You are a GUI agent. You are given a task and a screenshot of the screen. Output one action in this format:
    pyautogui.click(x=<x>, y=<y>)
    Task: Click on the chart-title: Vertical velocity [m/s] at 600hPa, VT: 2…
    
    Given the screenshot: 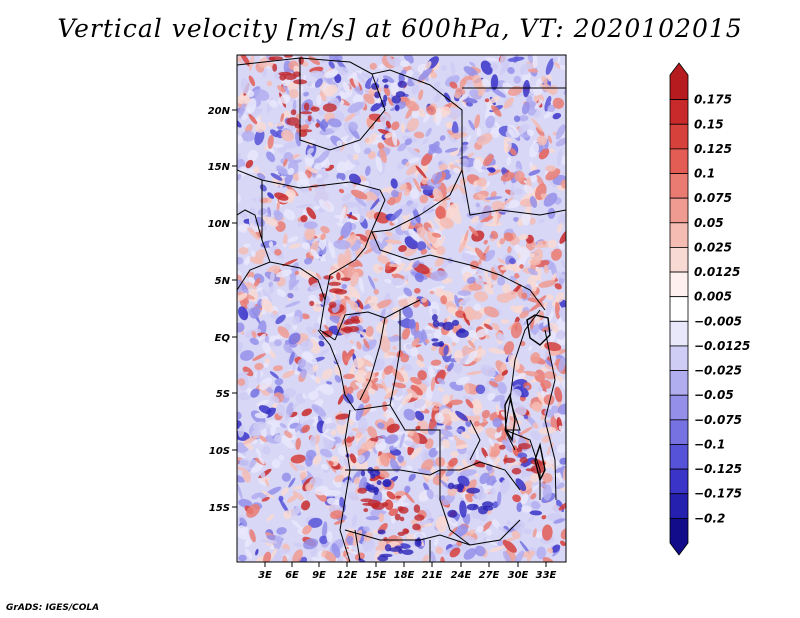 What is the action you would take?
    pyautogui.click(x=400, y=28)
    